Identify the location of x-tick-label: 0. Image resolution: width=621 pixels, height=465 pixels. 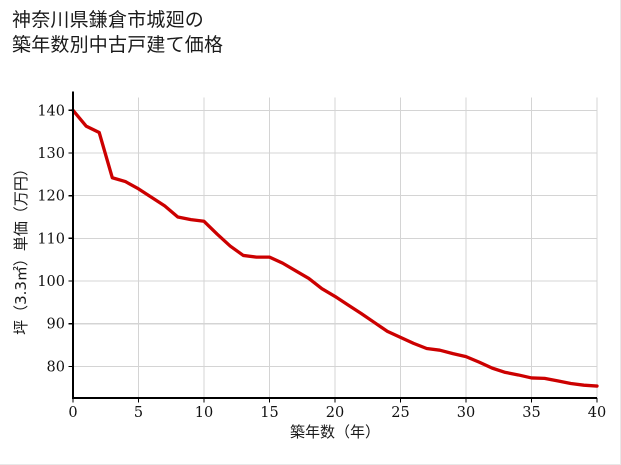
(72, 413).